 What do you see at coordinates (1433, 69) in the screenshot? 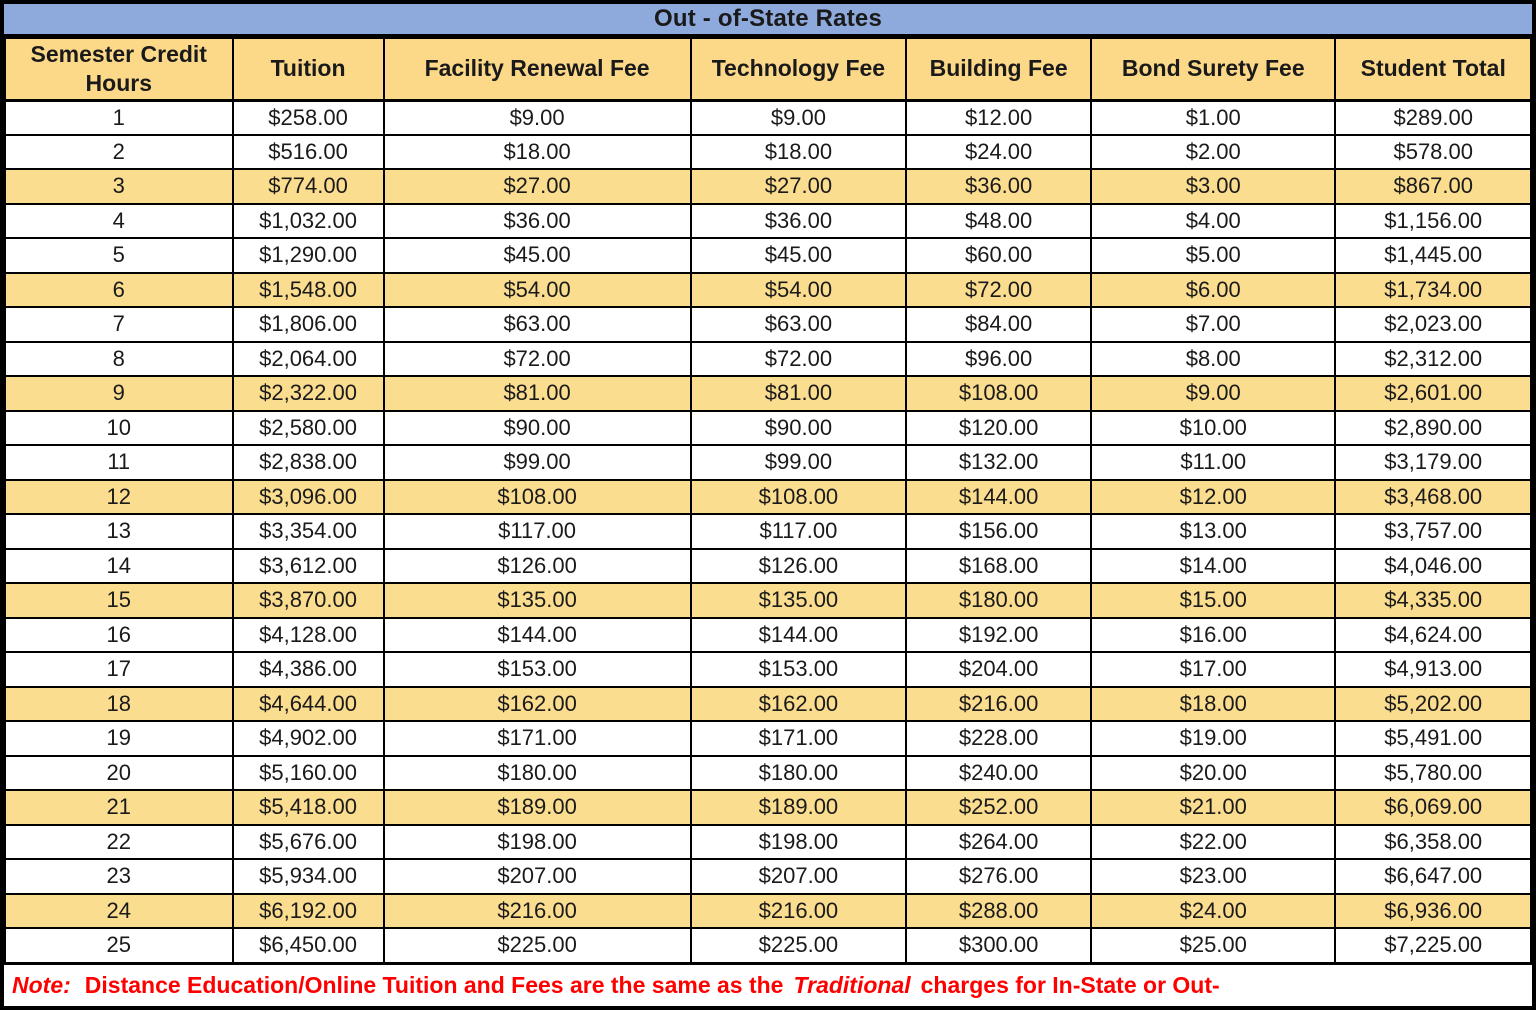
I see `col-header-student-total: Student Total` at bounding box center [1433, 69].